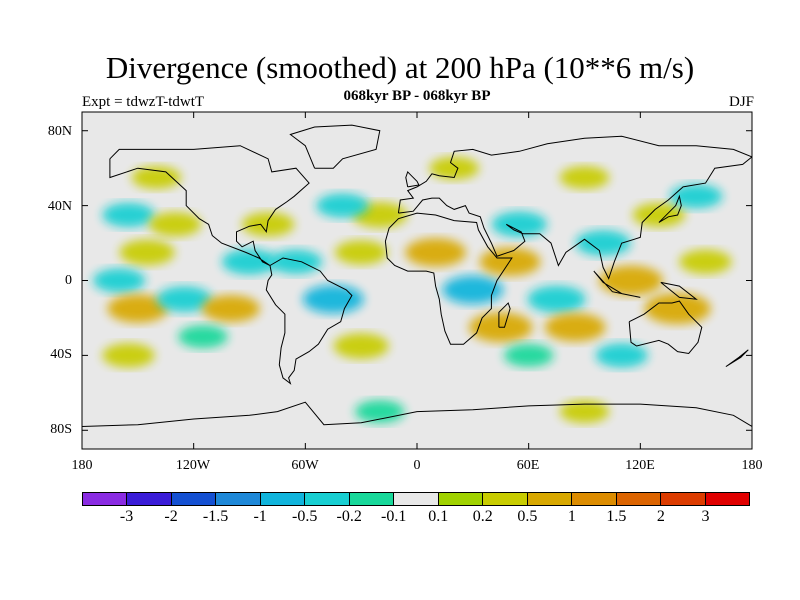 The width and height of the screenshot is (800, 600). I want to click on coastline-madagascar, so click(504, 315).